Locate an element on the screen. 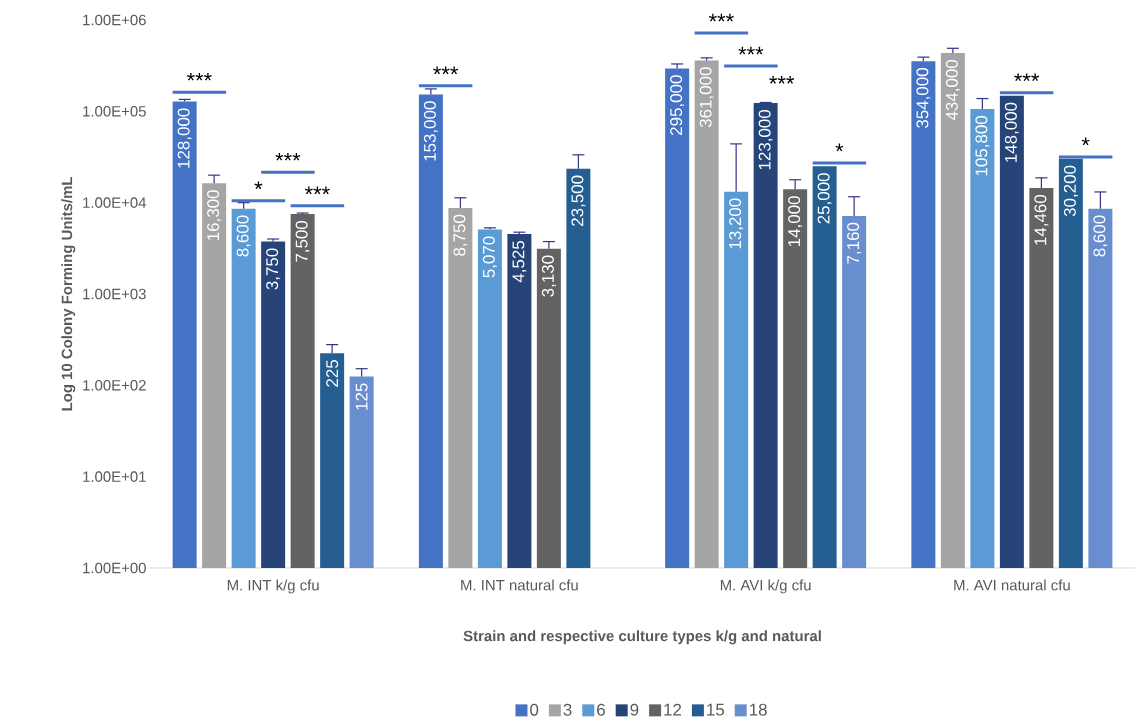  y-tick-label: 1.00E+06 is located at coordinates (114, 20).